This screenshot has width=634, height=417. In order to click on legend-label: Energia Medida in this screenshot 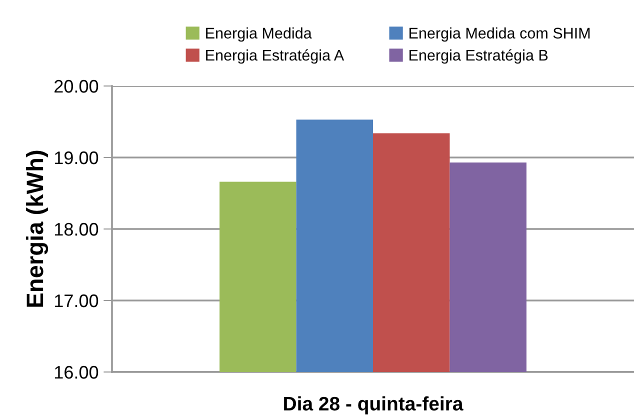, I will do `click(259, 34)`.